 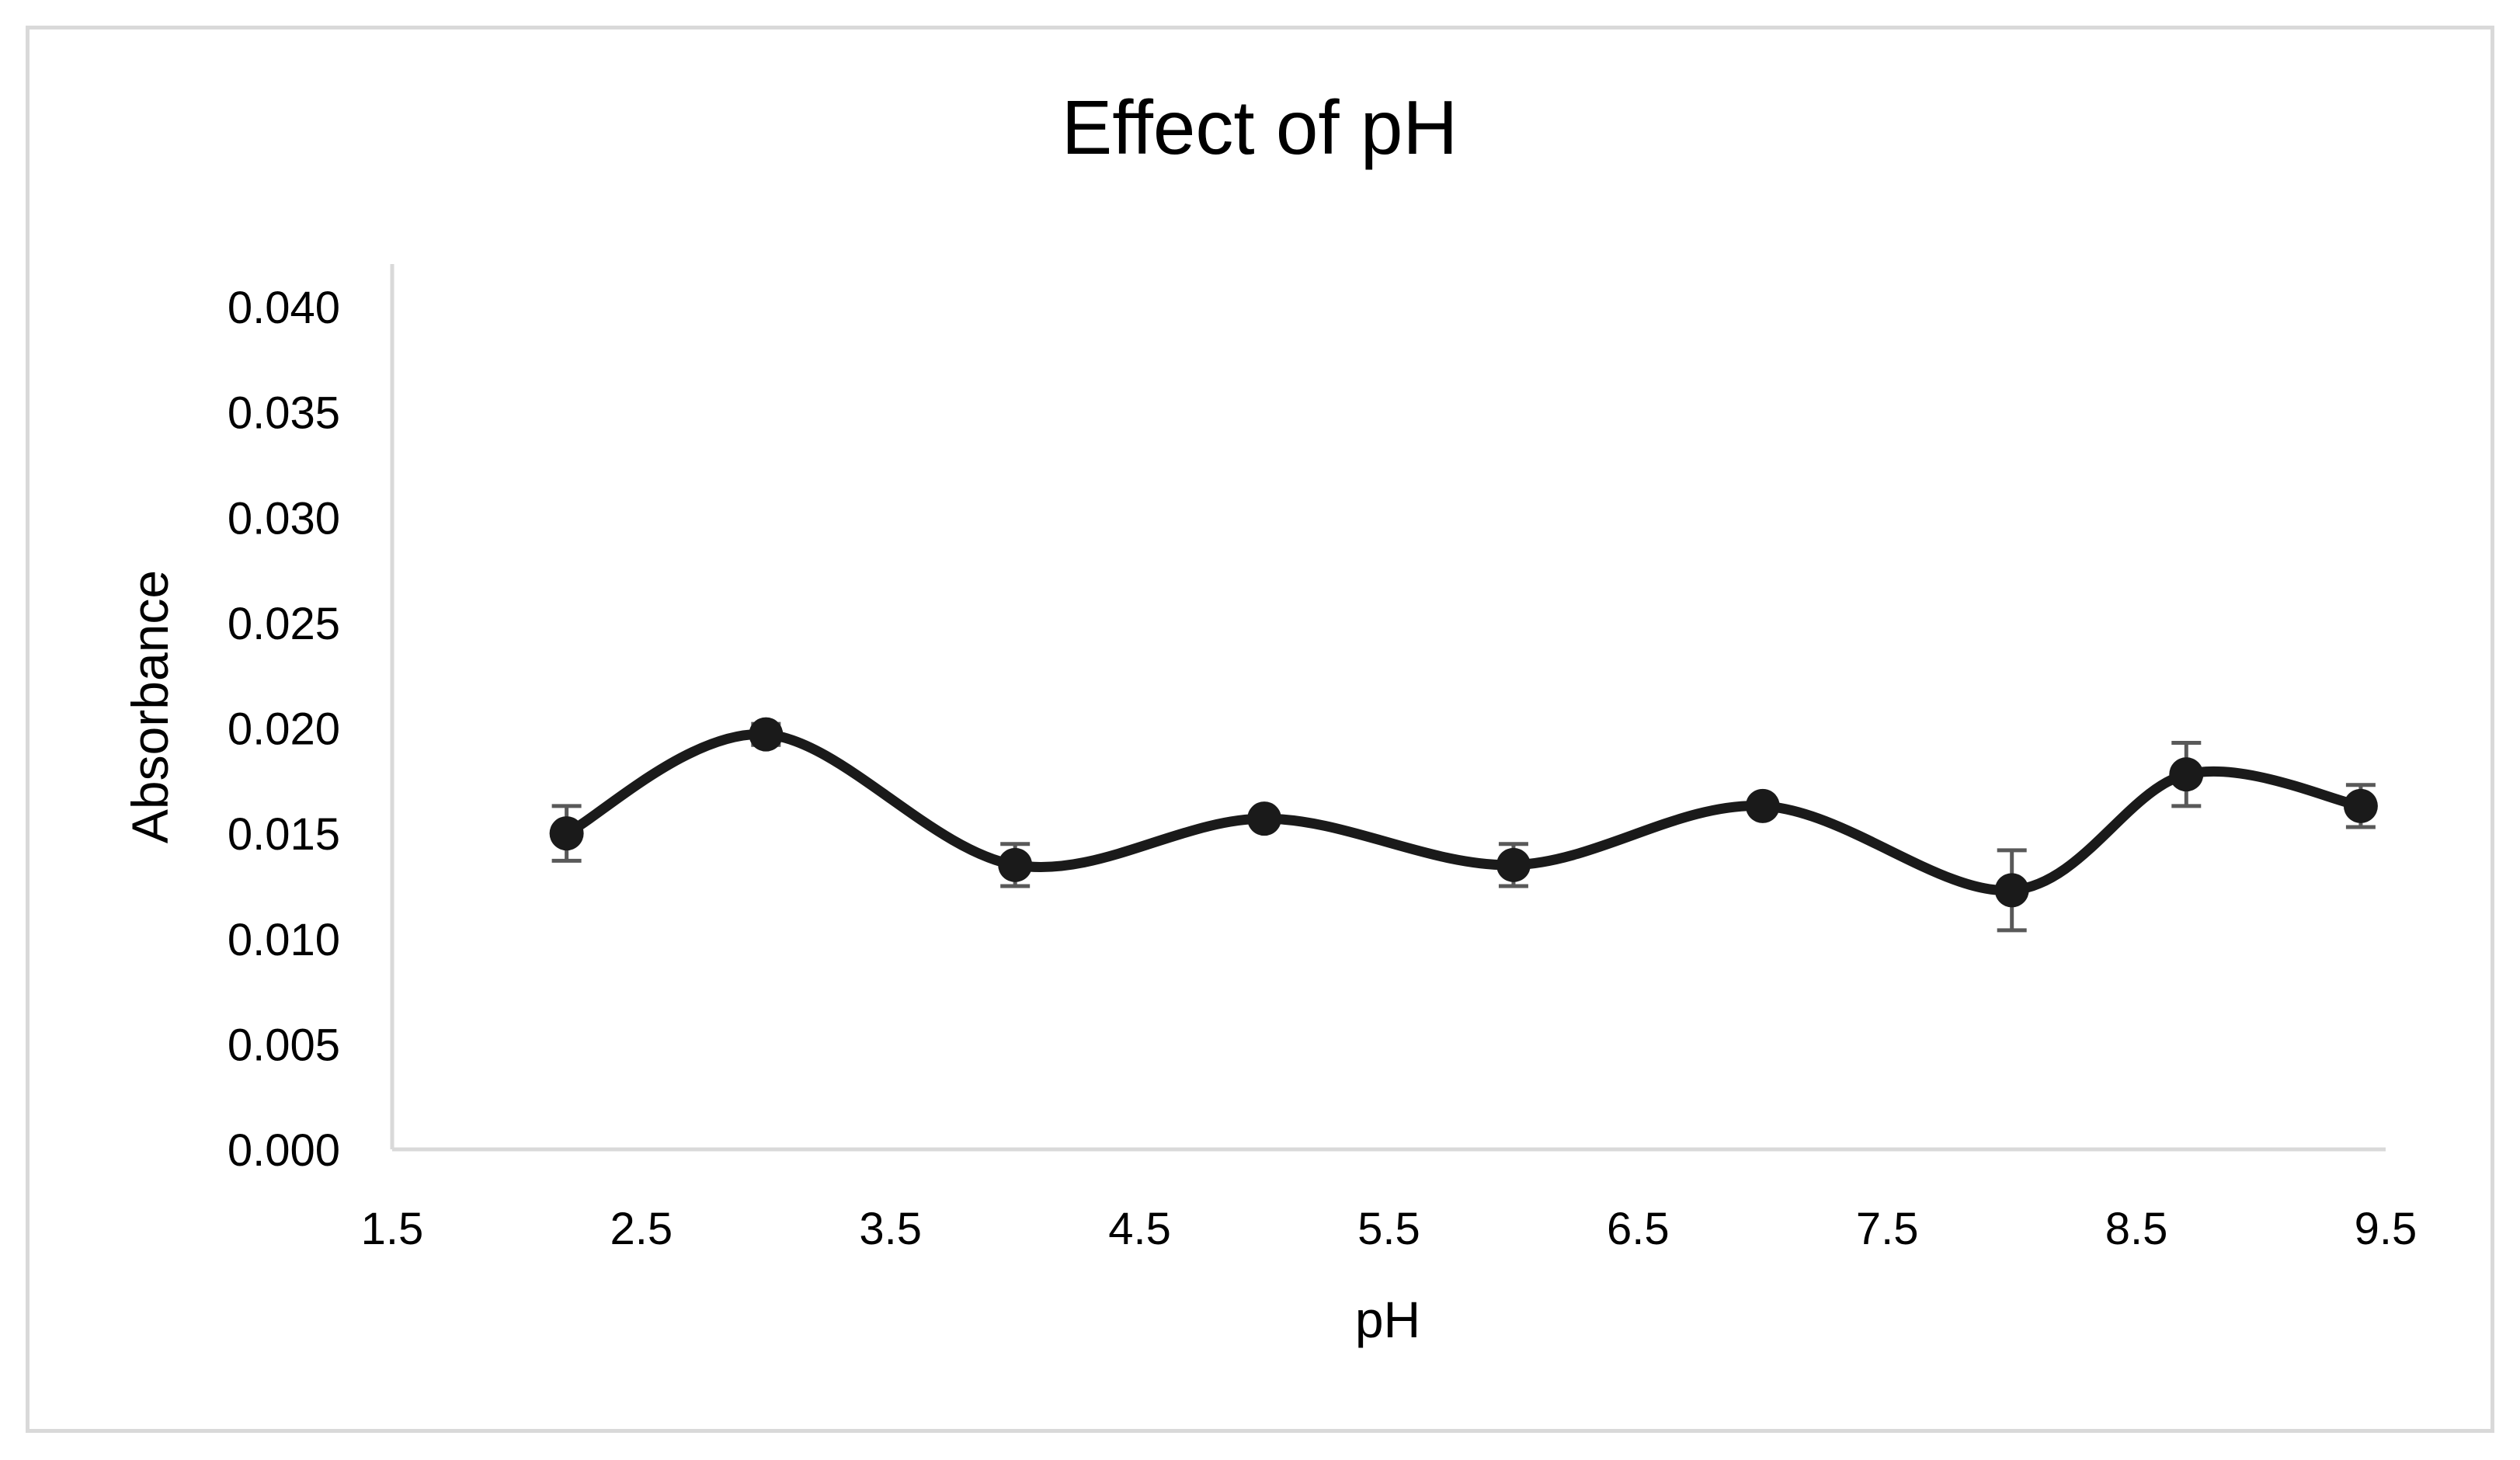 I want to click on series-line, so click(x=1463, y=812).